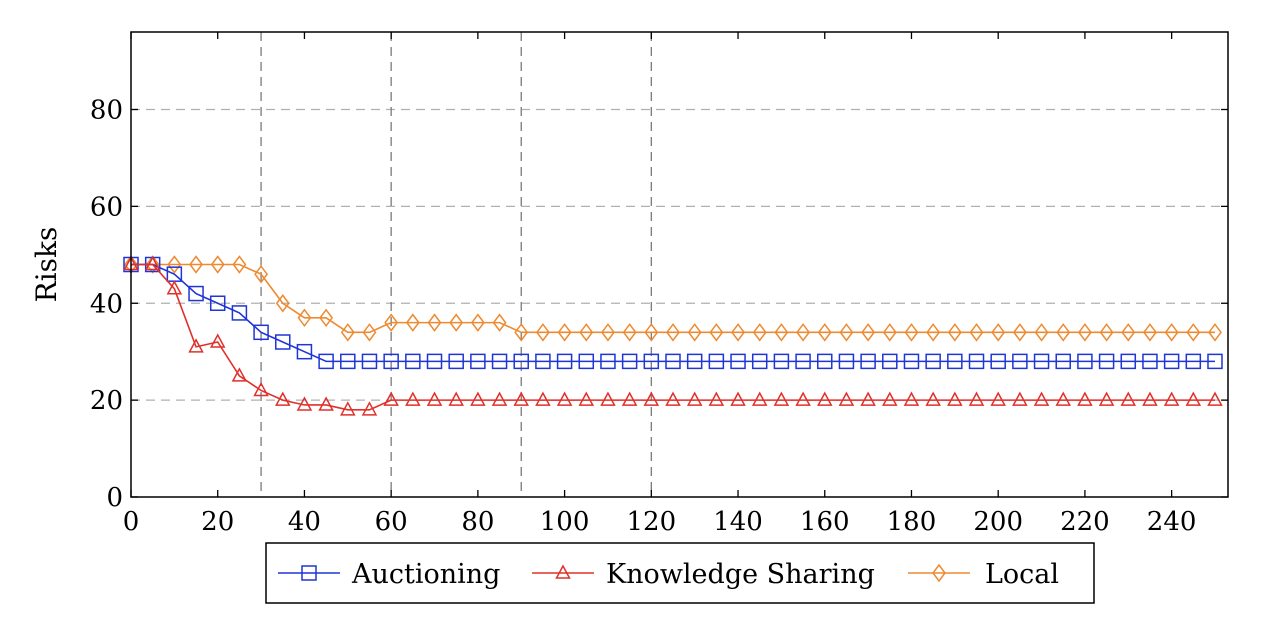 The height and width of the screenshot is (626, 1282). I want to click on y-tick-label: 0, so click(114, 498).